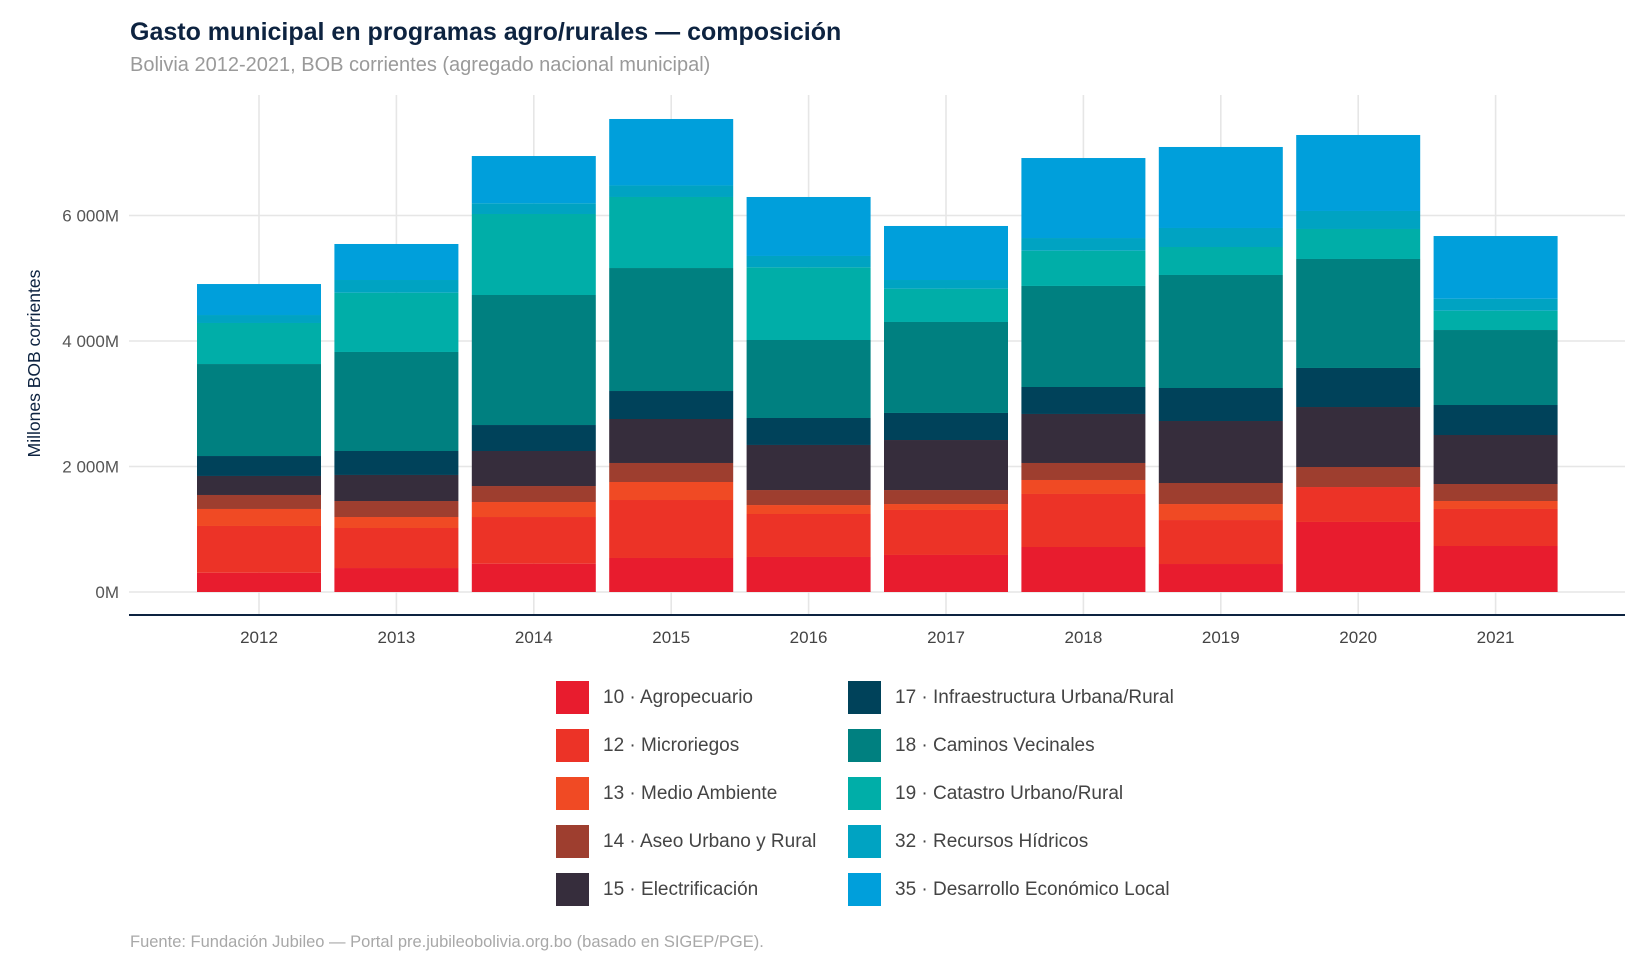 Image resolution: width=1650 pixels, height=975 pixels. What do you see at coordinates (995, 745) in the screenshot?
I see `legend-label: 18 · Caminos Vecinales` at bounding box center [995, 745].